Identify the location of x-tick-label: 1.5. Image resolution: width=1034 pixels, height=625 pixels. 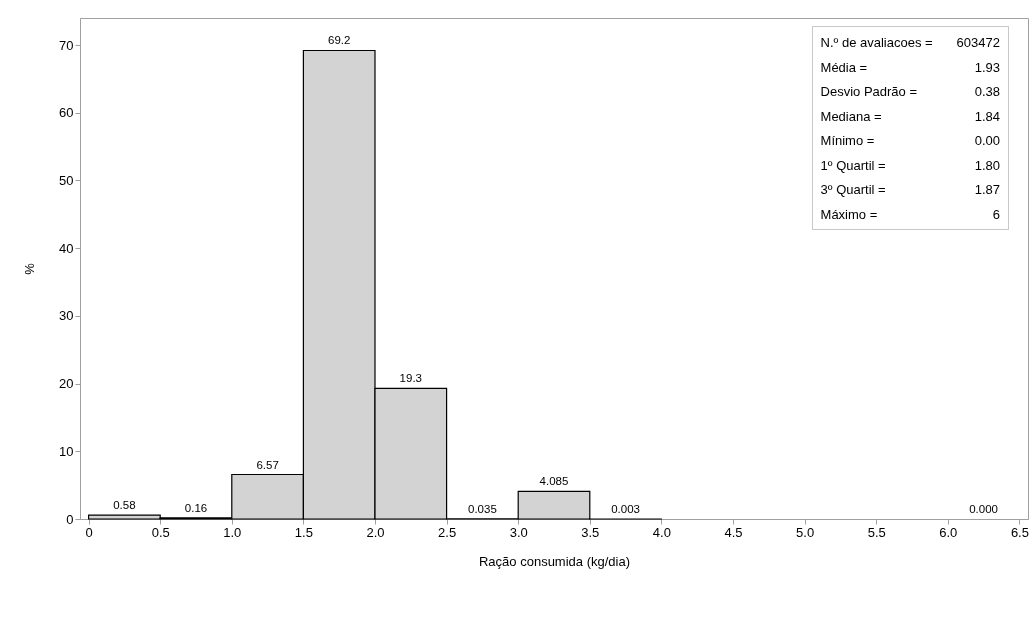
(303, 532).